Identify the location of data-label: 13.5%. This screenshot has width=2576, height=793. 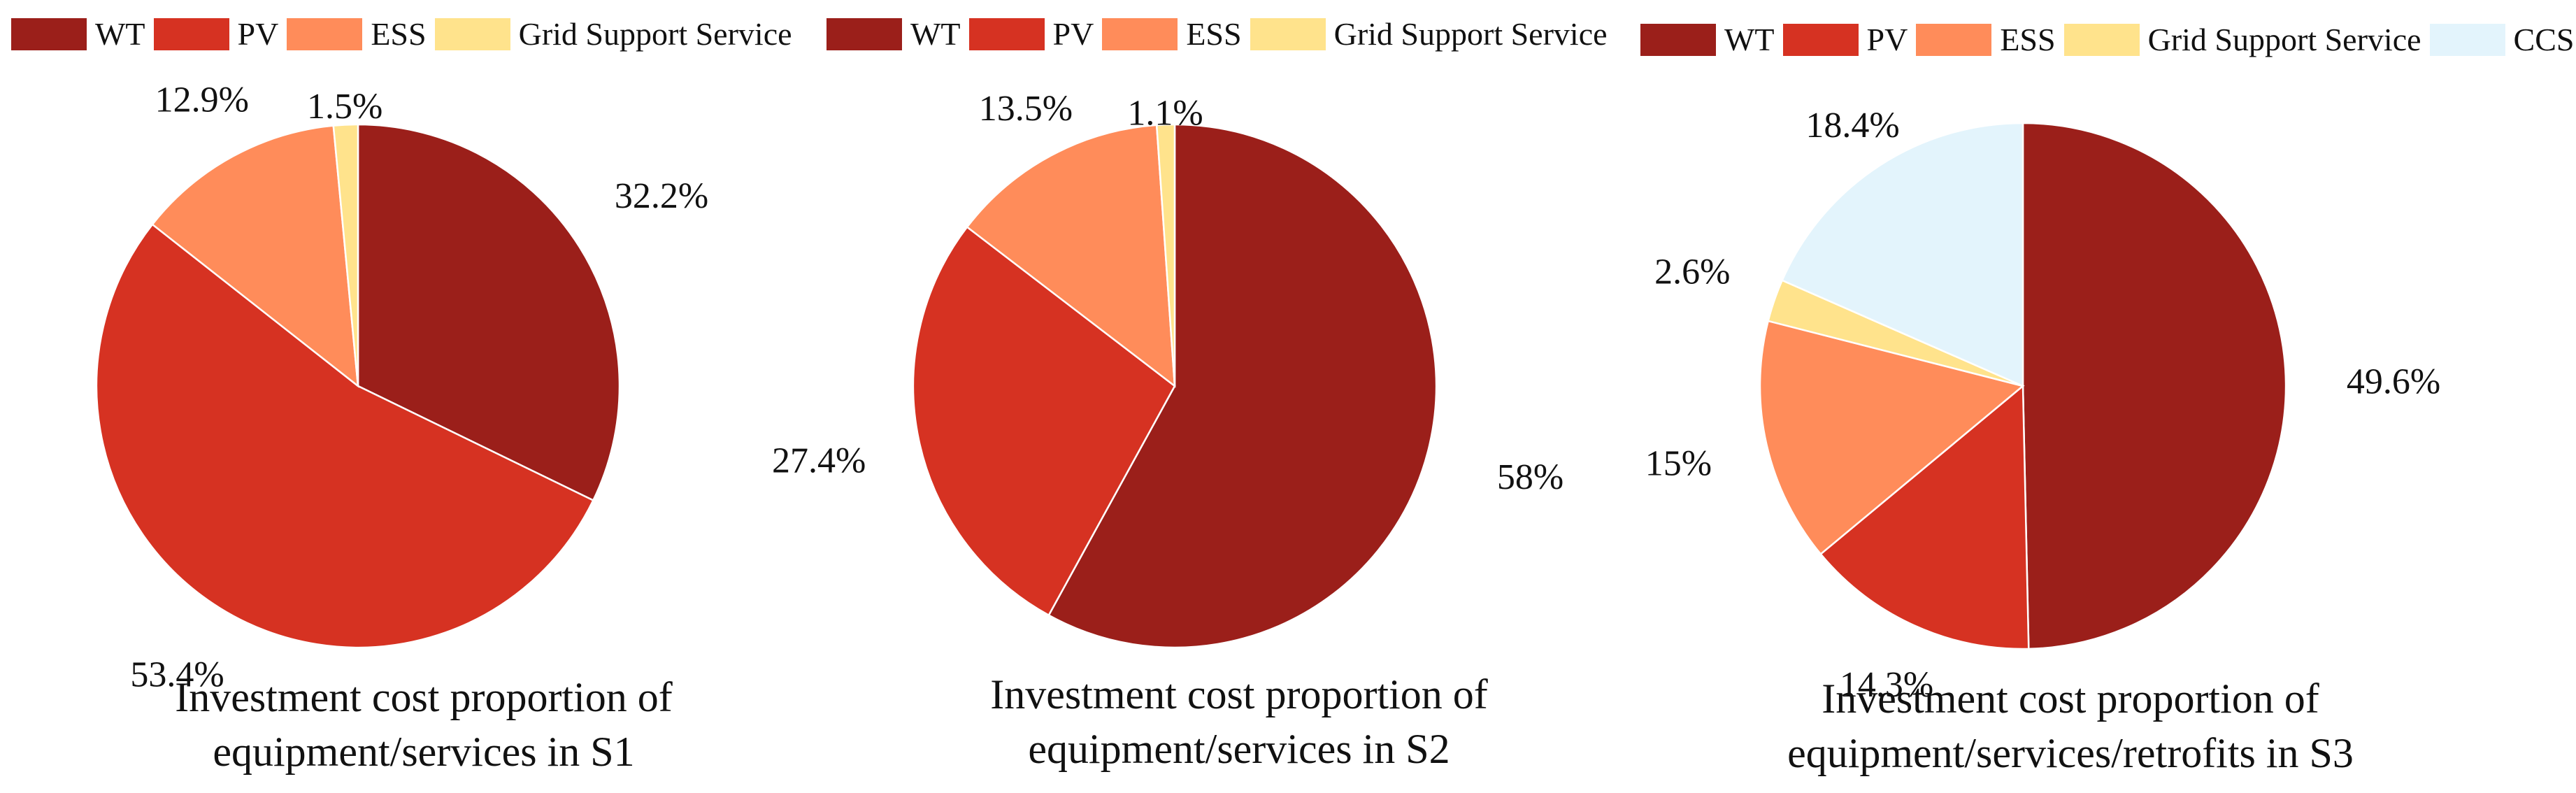
(1026, 109).